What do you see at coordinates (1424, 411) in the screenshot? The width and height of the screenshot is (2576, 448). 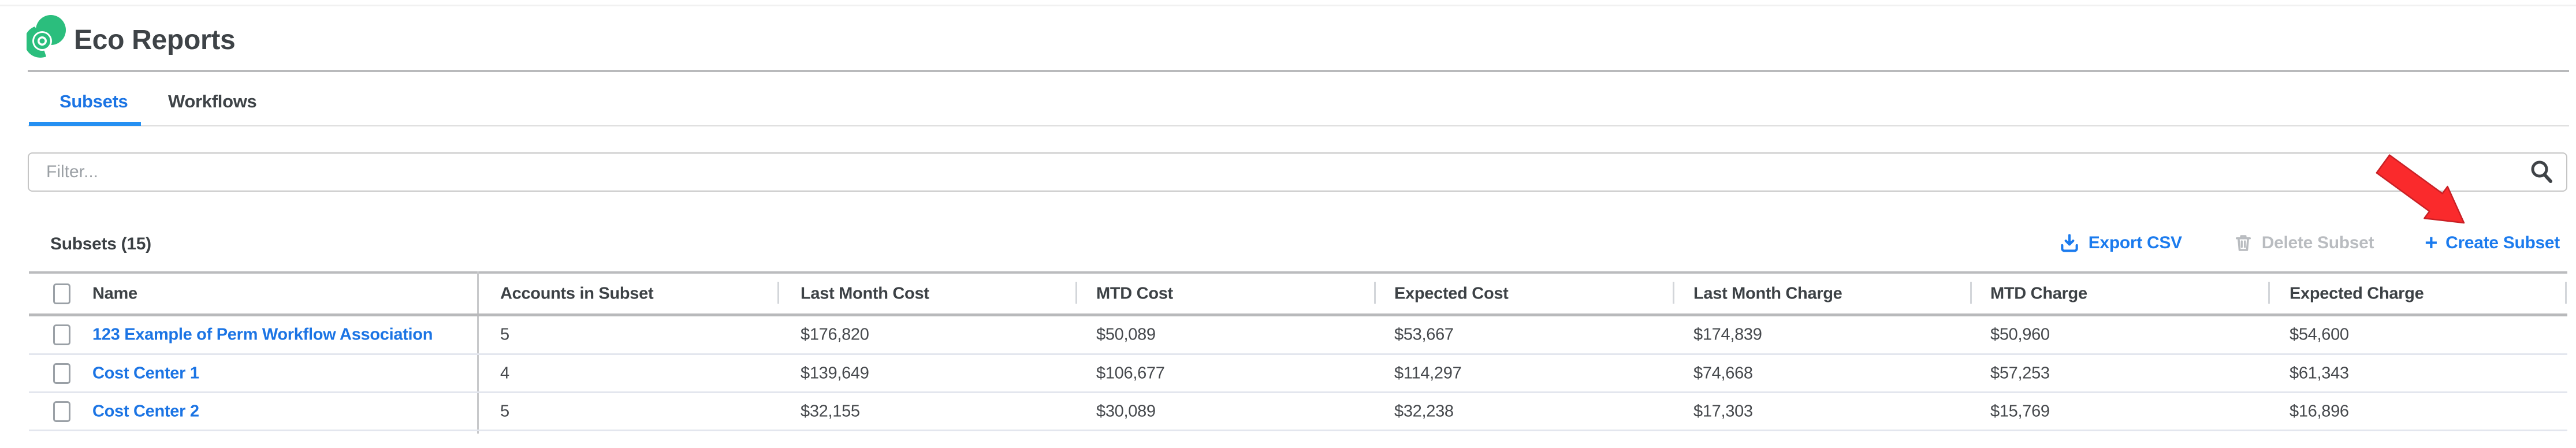 I see `expected-cost-cell: $32,238` at bounding box center [1424, 411].